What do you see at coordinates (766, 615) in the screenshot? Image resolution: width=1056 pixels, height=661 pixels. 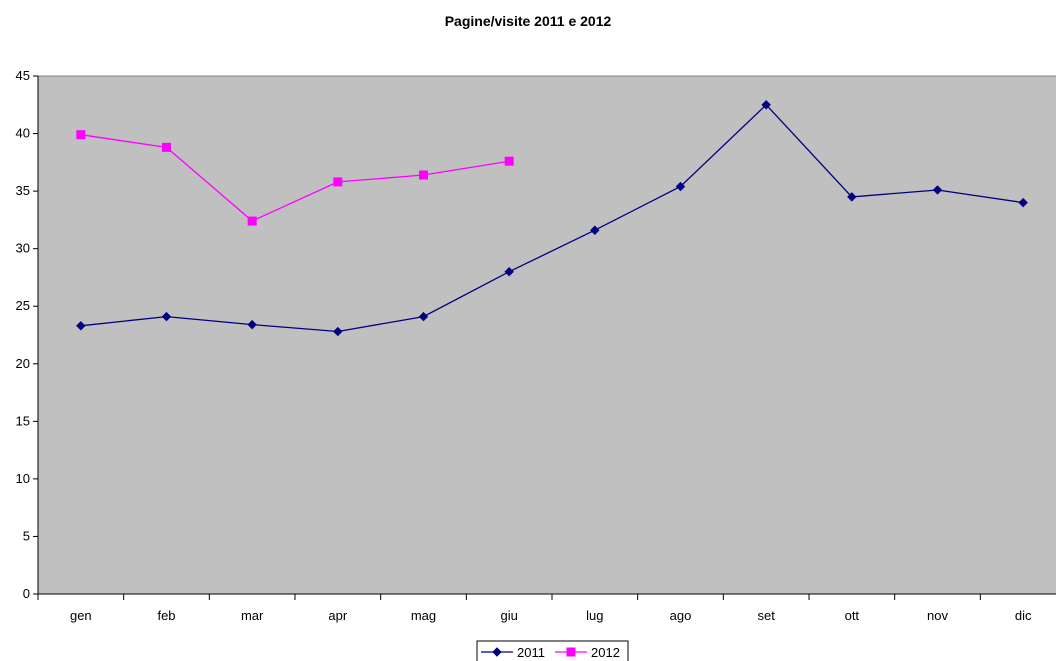 I see `x-tick-label: set` at bounding box center [766, 615].